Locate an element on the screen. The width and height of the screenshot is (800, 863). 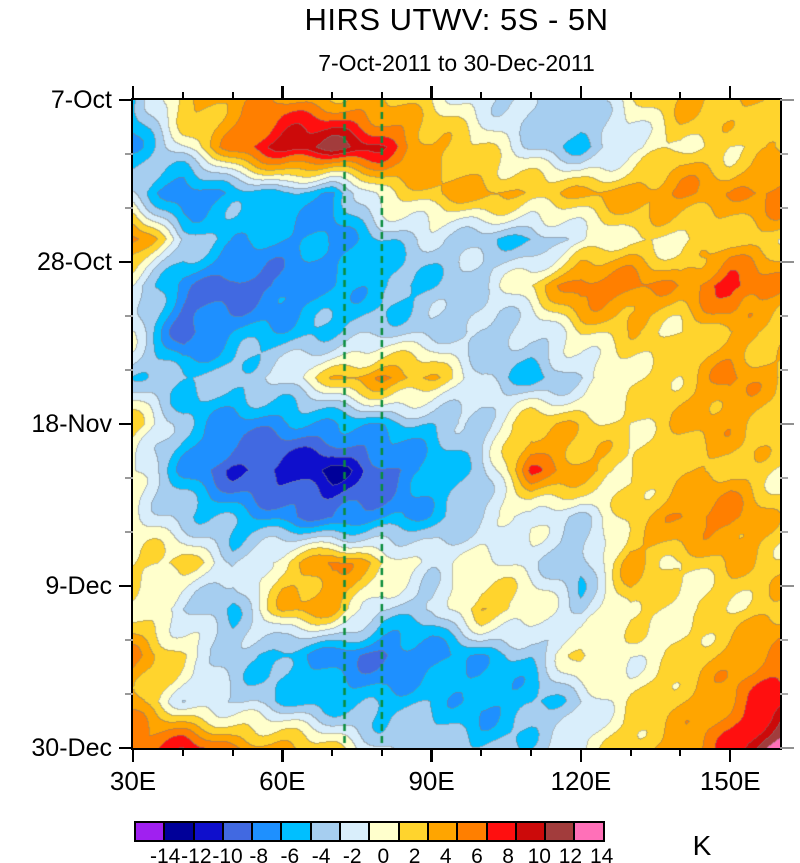
y-axis-label: 30-Dec is located at coordinates (71, 748).